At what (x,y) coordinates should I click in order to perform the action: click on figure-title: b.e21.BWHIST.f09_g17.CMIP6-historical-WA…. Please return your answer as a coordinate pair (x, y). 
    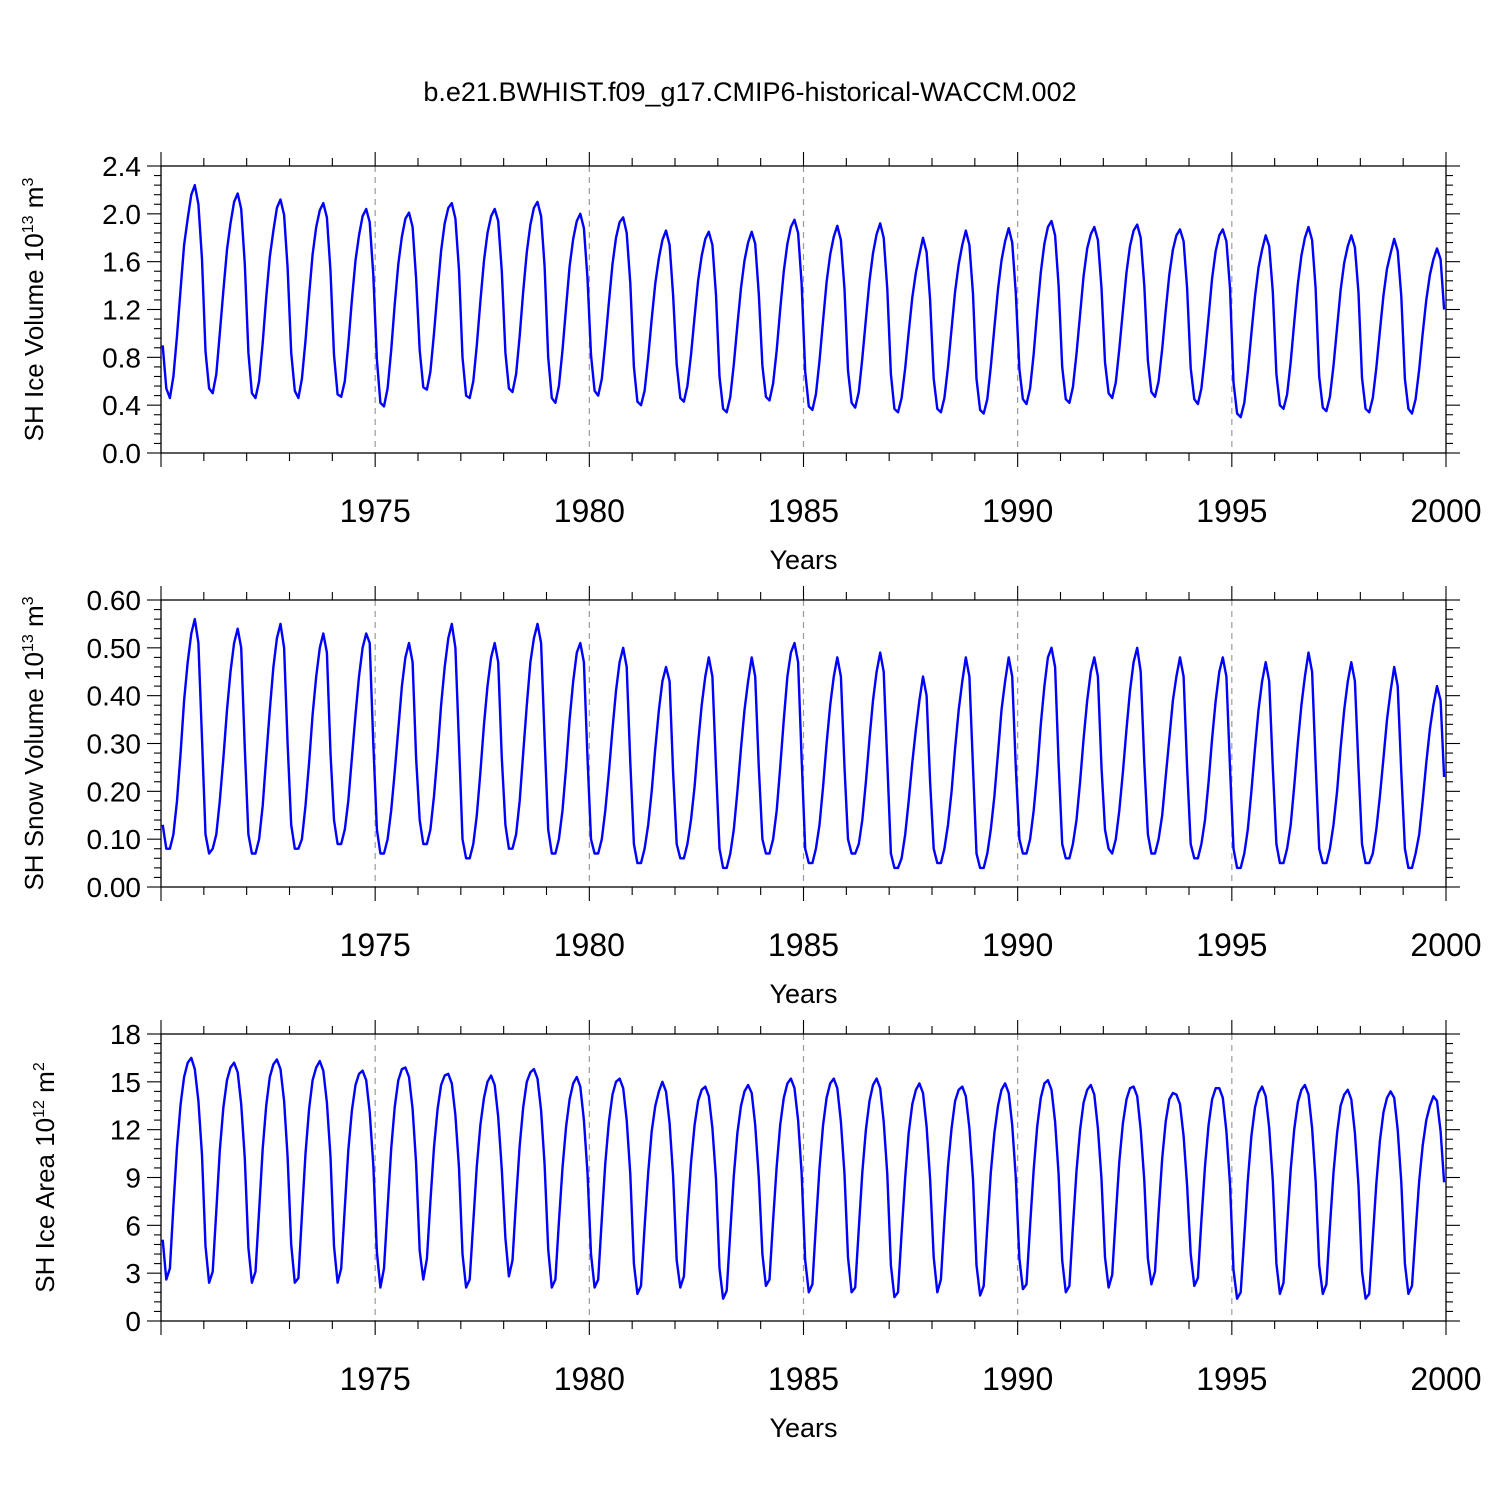
    Looking at the image, I should click on (749, 92).